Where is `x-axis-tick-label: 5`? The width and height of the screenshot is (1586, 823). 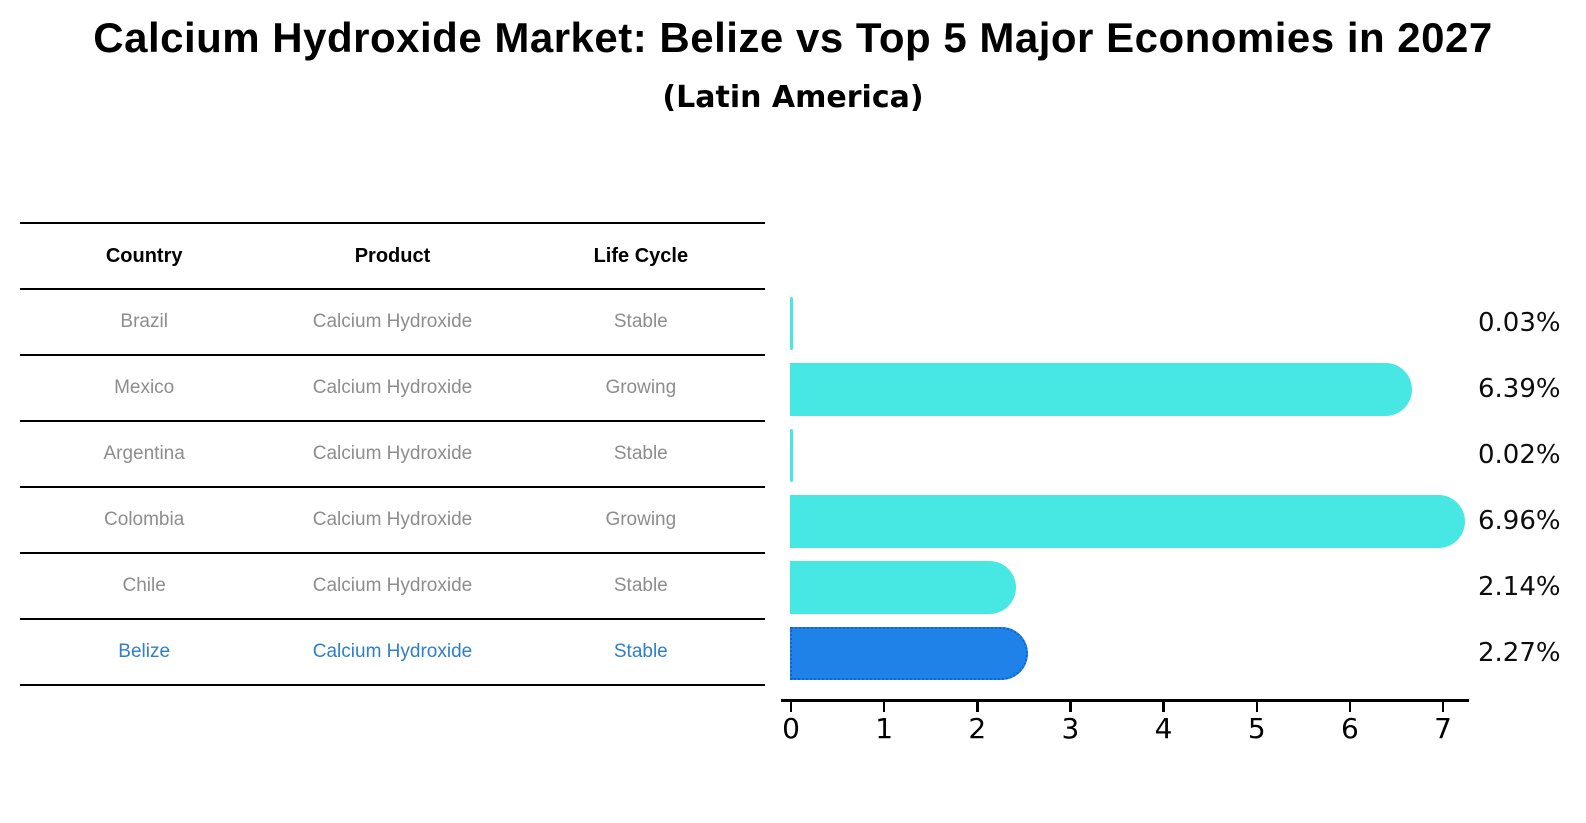
x-axis-tick-label: 5 is located at coordinates (1256, 728).